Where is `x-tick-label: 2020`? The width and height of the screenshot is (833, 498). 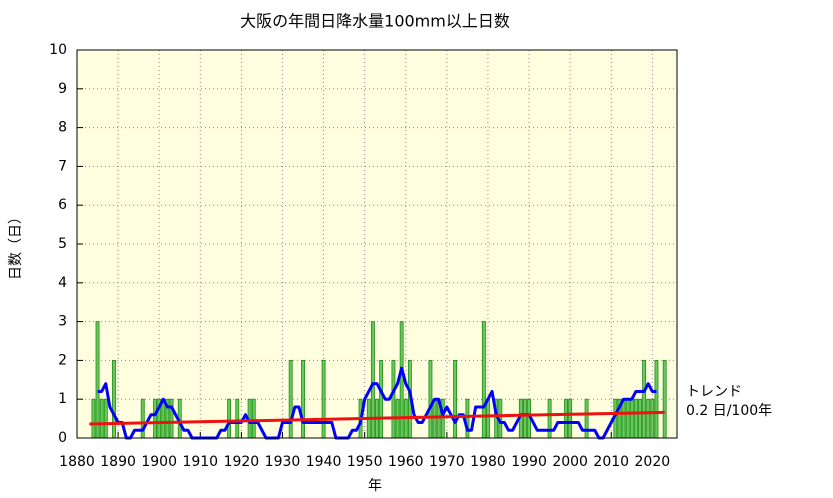
x-tick-label: 2020 is located at coordinates (653, 462).